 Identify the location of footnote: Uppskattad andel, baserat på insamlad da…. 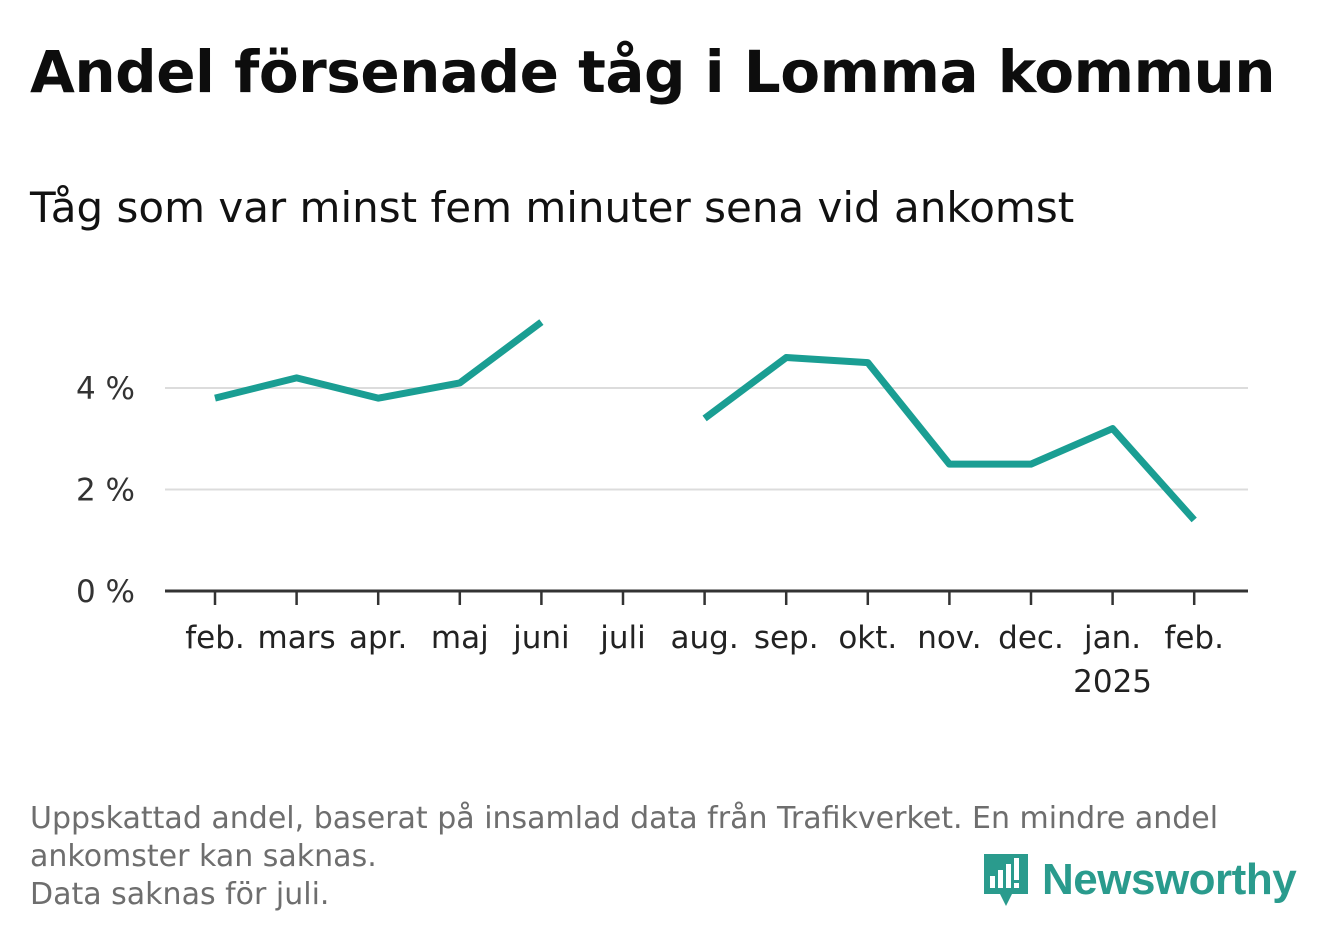
(660, 857).